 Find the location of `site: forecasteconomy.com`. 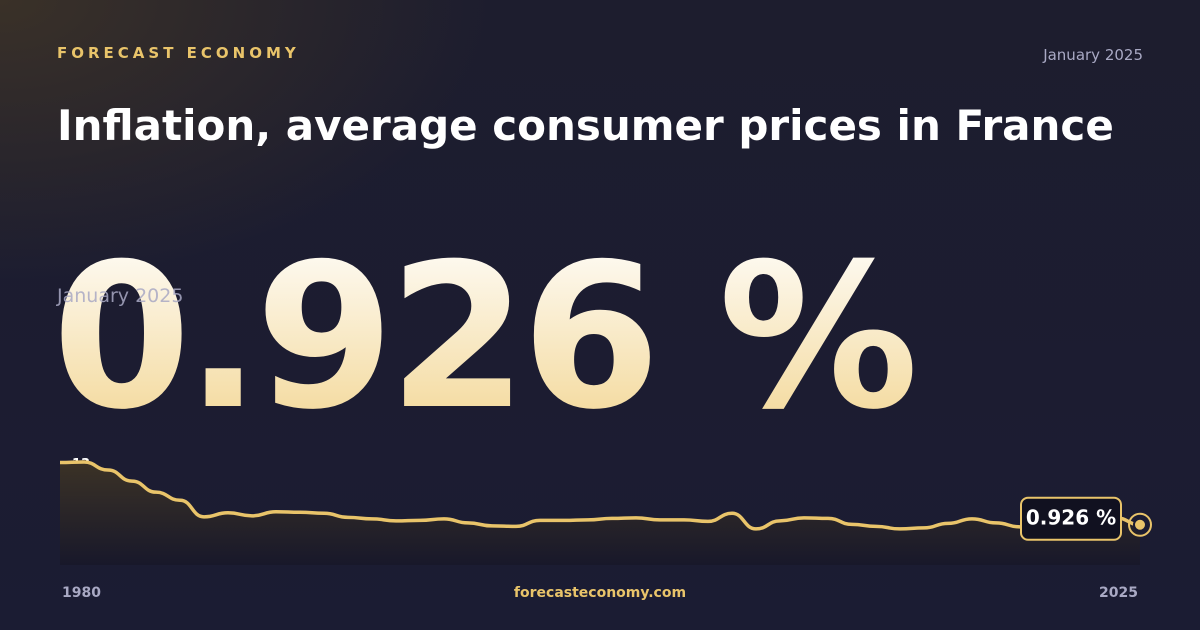

site: forecasteconomy.com is located at coordinates (600, 593).